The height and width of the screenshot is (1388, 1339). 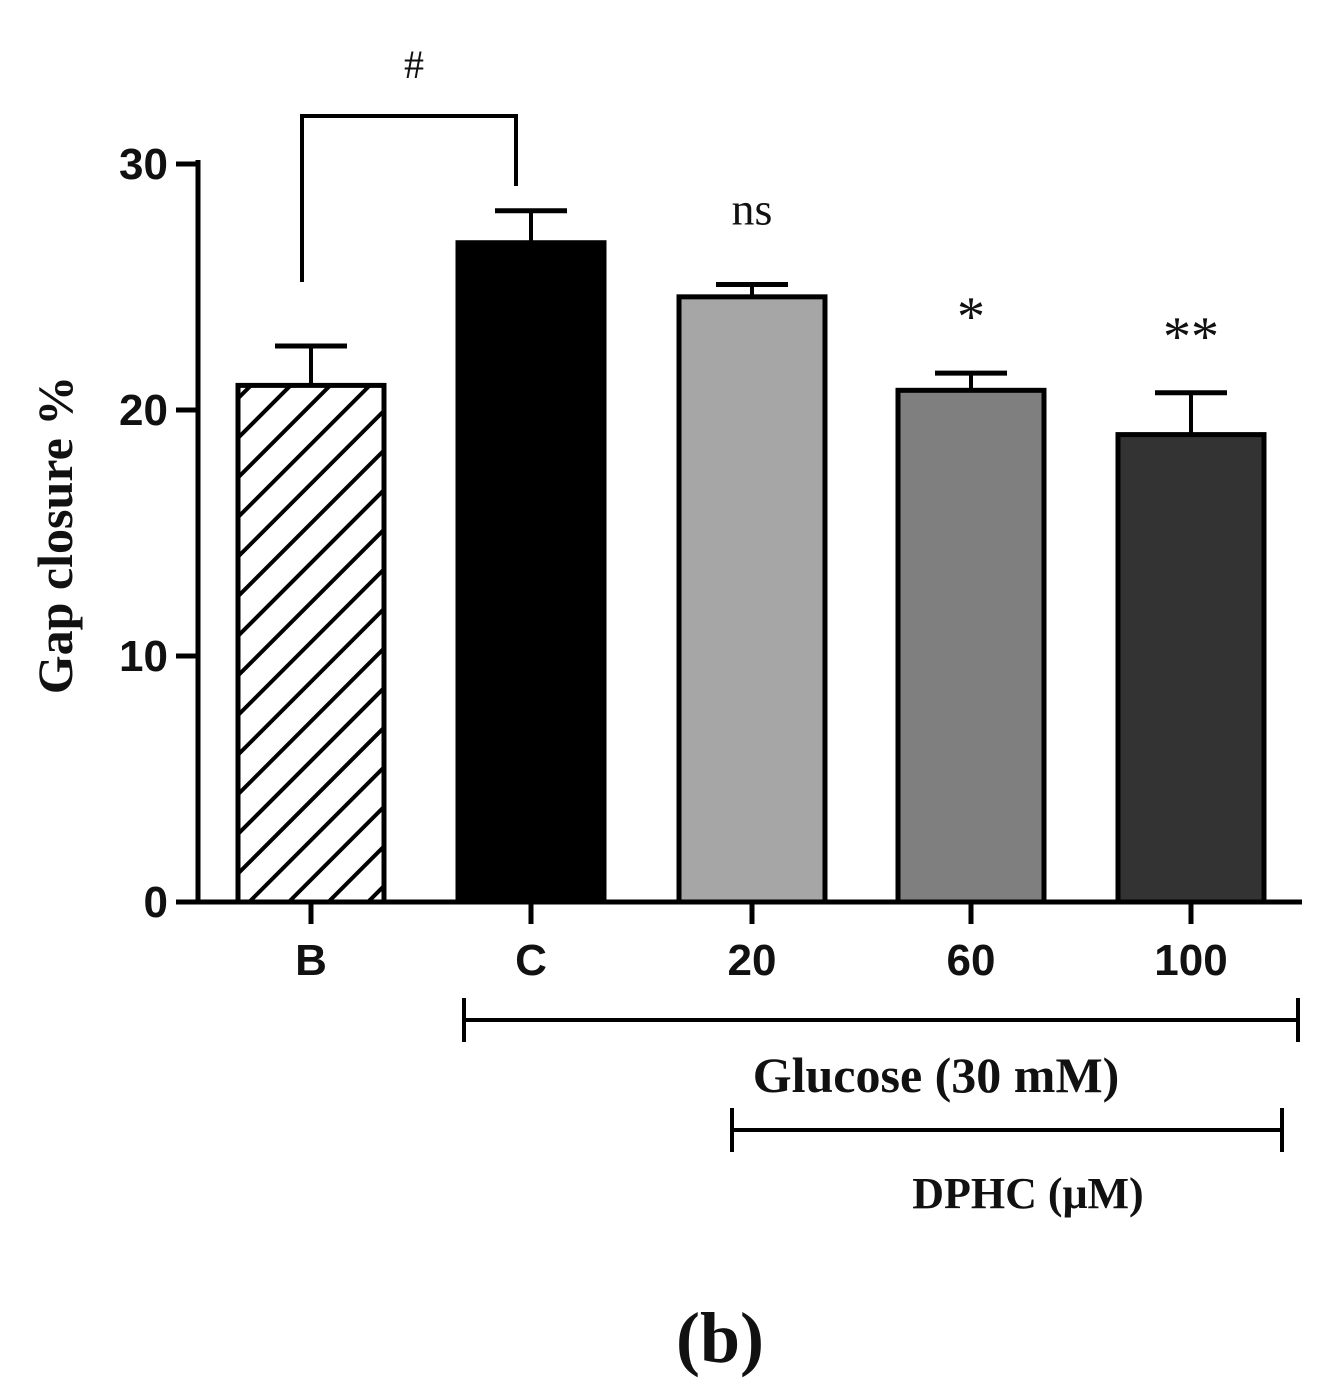 I want to click on dphc-label: DPHC (μM), so click(x=1027, y=1193).